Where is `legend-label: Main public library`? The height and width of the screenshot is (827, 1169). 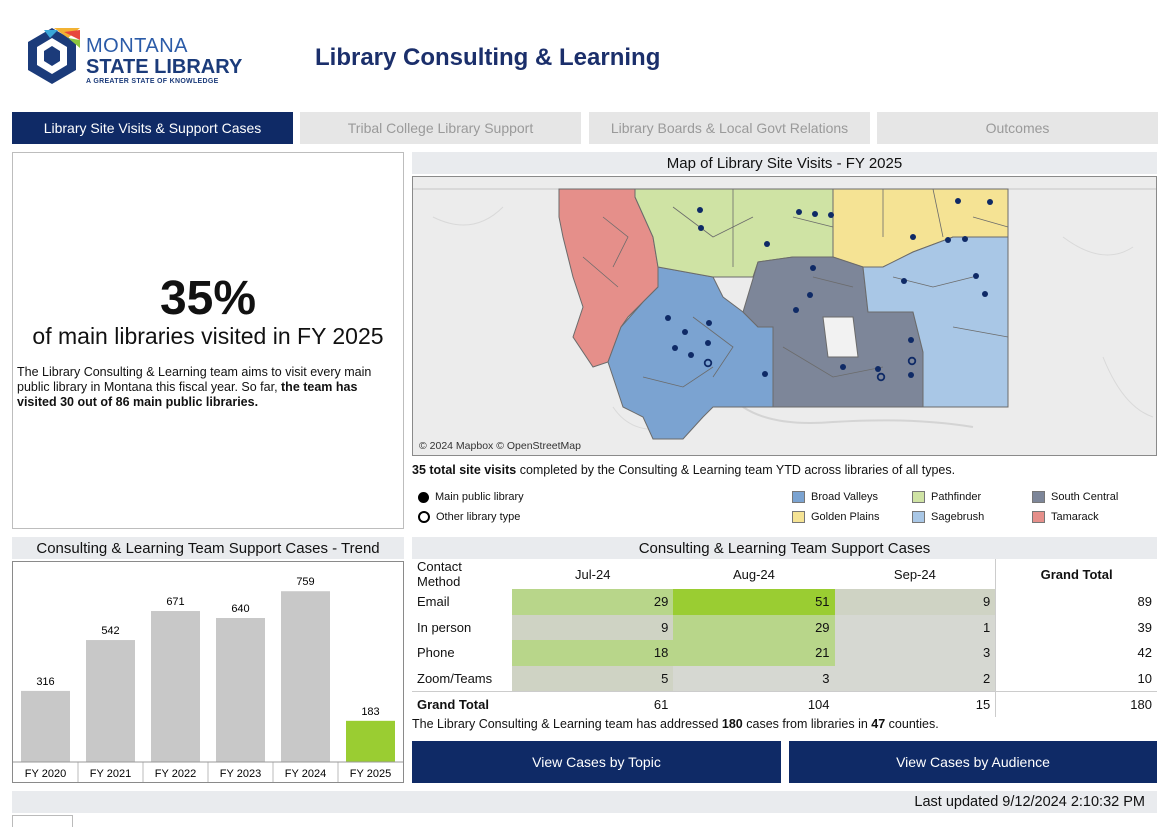 legend-label: Main public library is located at coordinates (479, 497).